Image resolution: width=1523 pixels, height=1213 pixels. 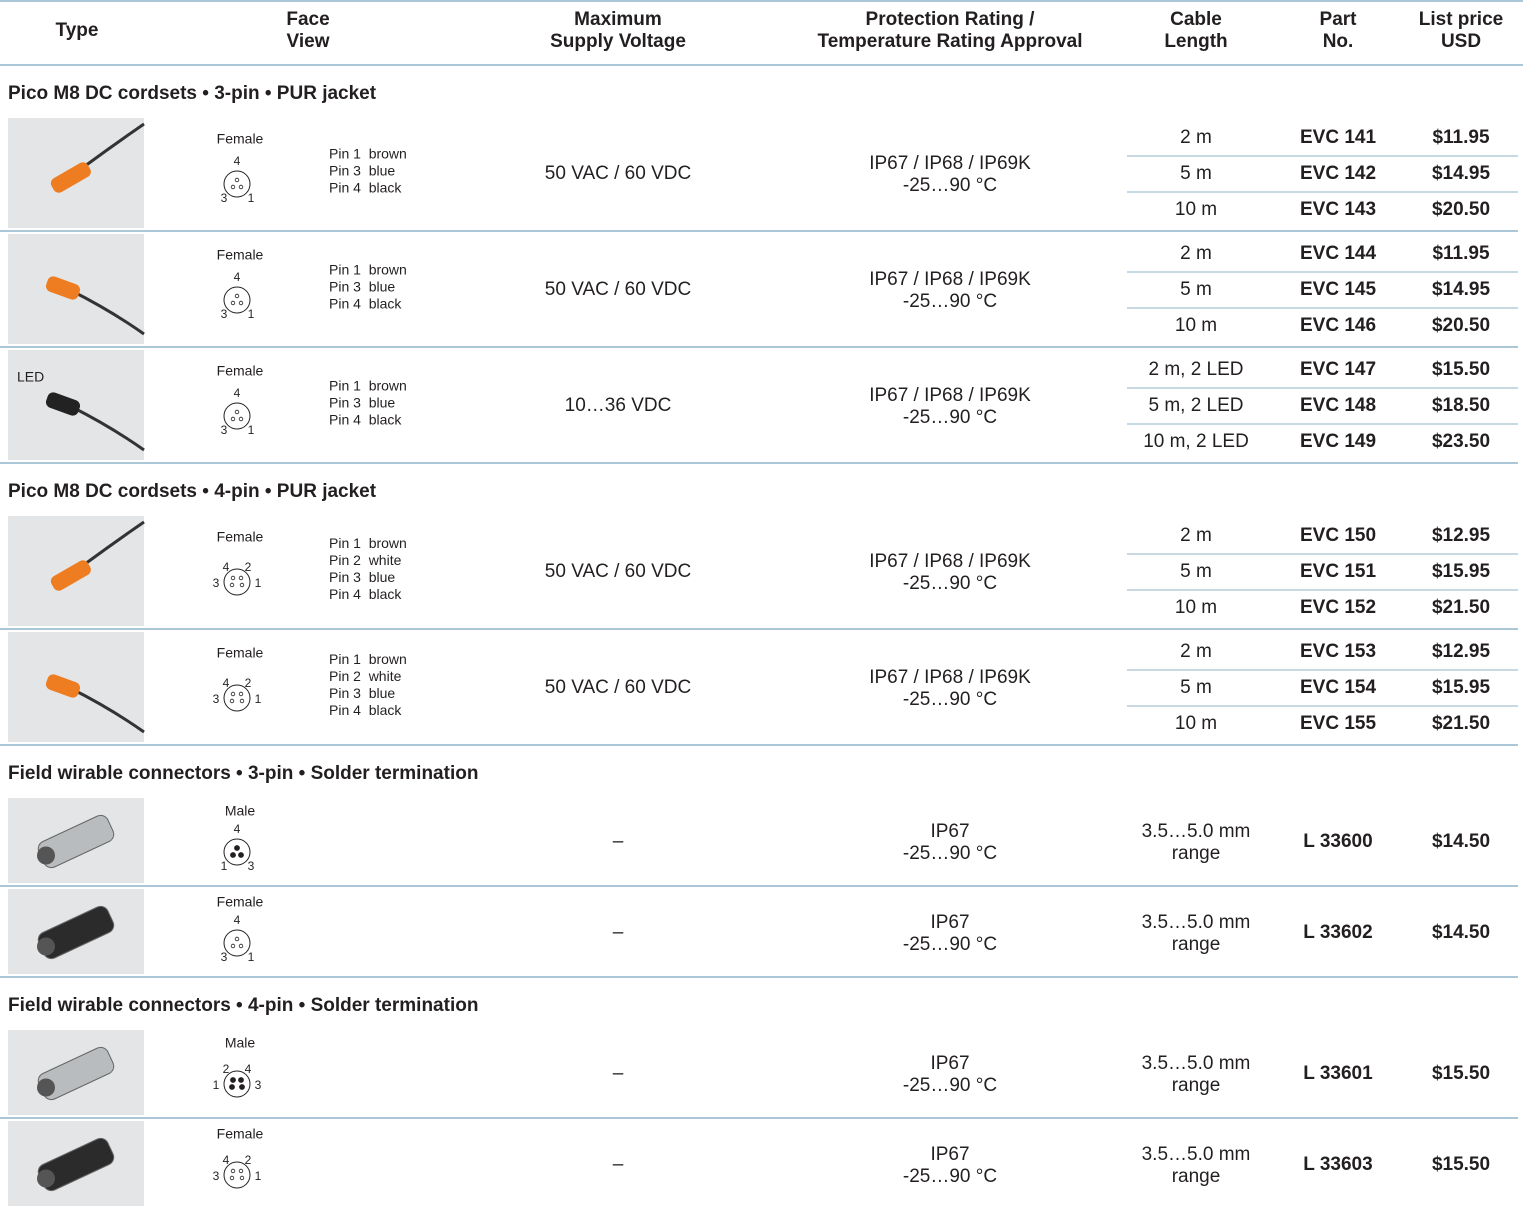 What do you see at coordinates (46, 1087) in the screenshot?
I see `connector-face` at bounding box center [46, 1087].